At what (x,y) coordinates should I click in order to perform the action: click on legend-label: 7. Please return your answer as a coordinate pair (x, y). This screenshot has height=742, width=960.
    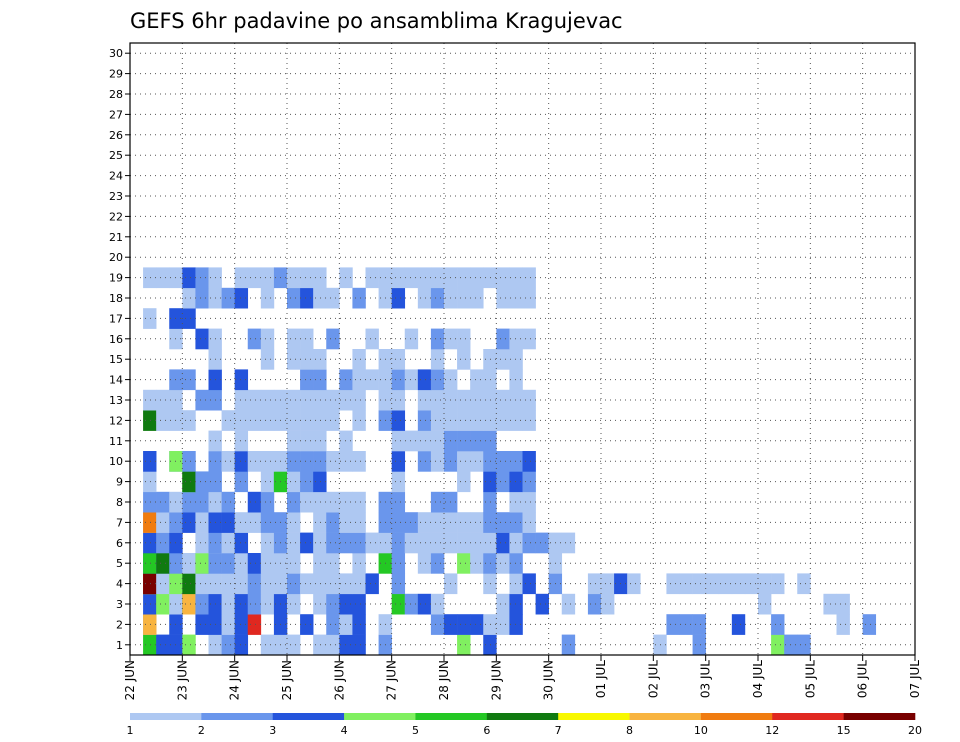
    Looking at the image, I should click on (558, 730).